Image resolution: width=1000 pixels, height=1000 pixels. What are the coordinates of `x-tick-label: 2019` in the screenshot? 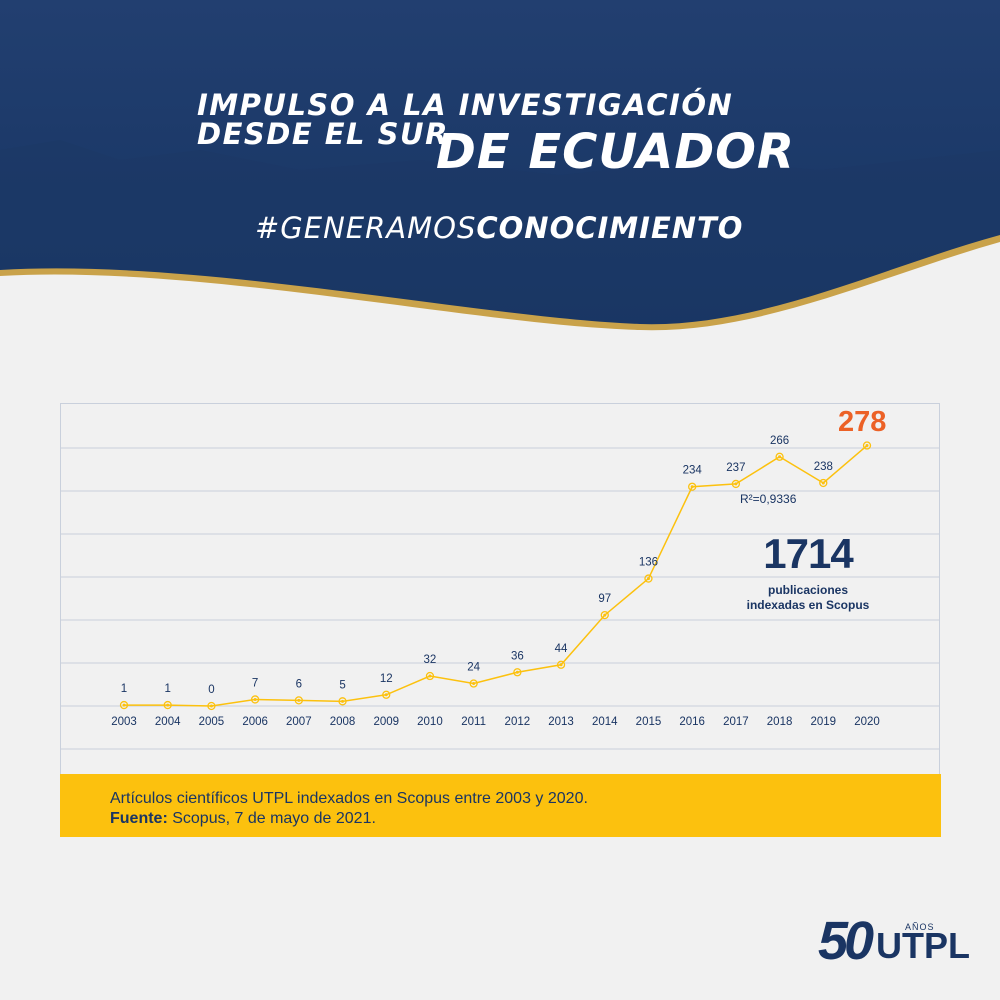 It's located at (823, 722).